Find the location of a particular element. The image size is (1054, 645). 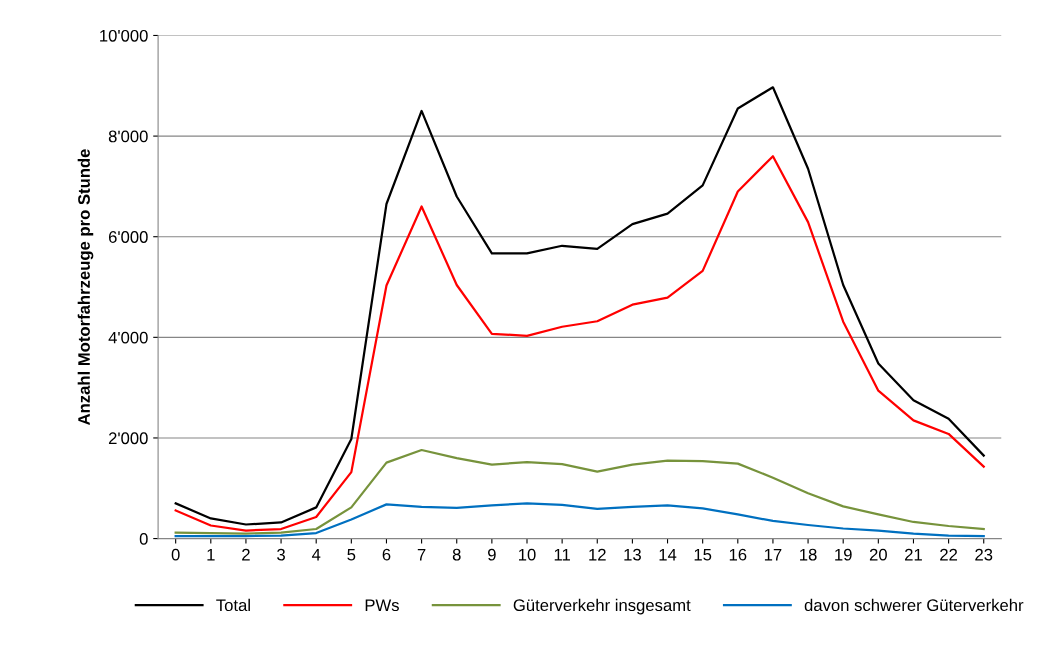

x-tick-label: 22 is located at coordinates (949, 554).